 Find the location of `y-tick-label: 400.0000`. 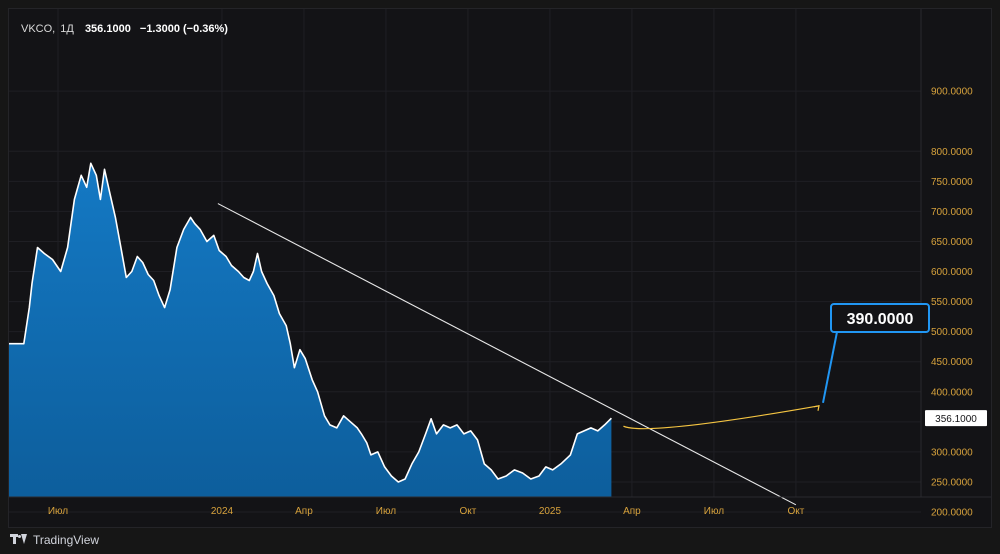

y-tick-label: 400.0000 is located at coordinates (952, 392).